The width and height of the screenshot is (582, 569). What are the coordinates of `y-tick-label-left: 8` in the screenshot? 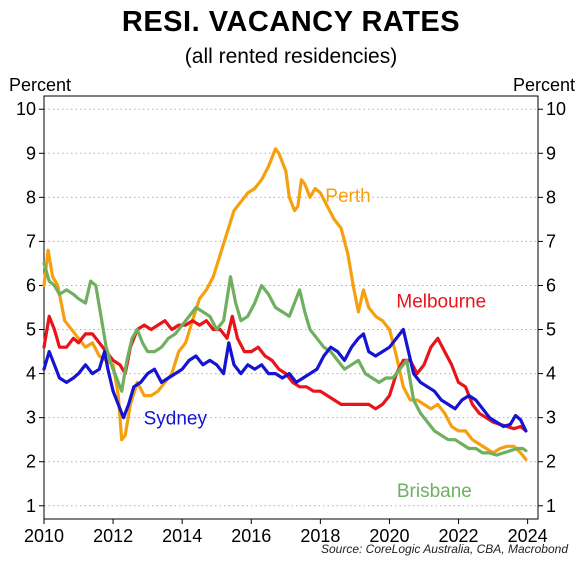 It's located at (31, 197).